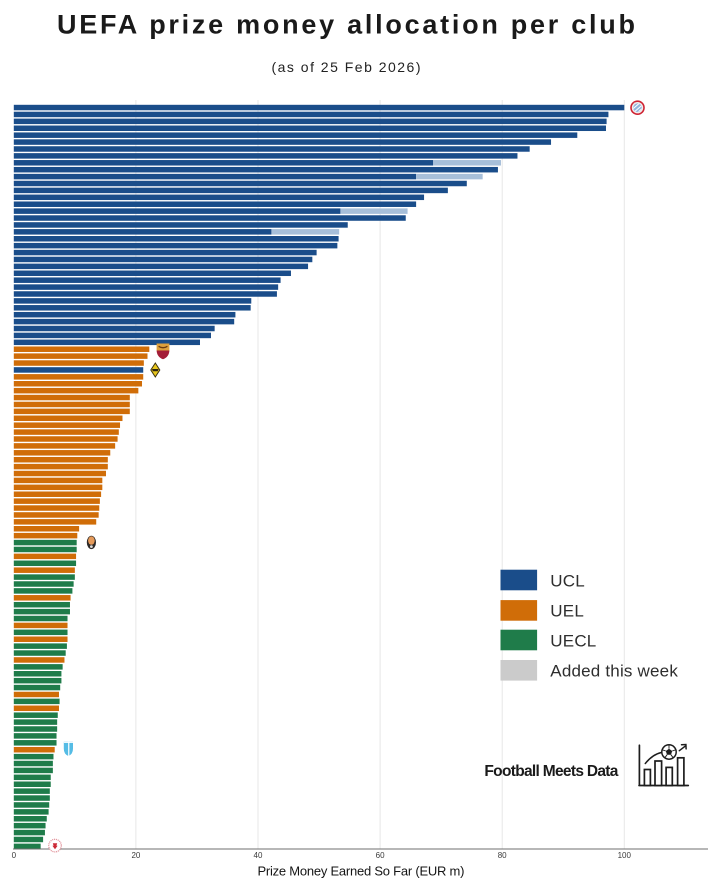 The image size is (720, 887). What do you see at coordinates (361, 871) in the screenshot?
I see `svg-text:Prize Money Earned So Far (EUR: Prize Money Earned So Far (EUR m)` at bounding box center [361, 871].